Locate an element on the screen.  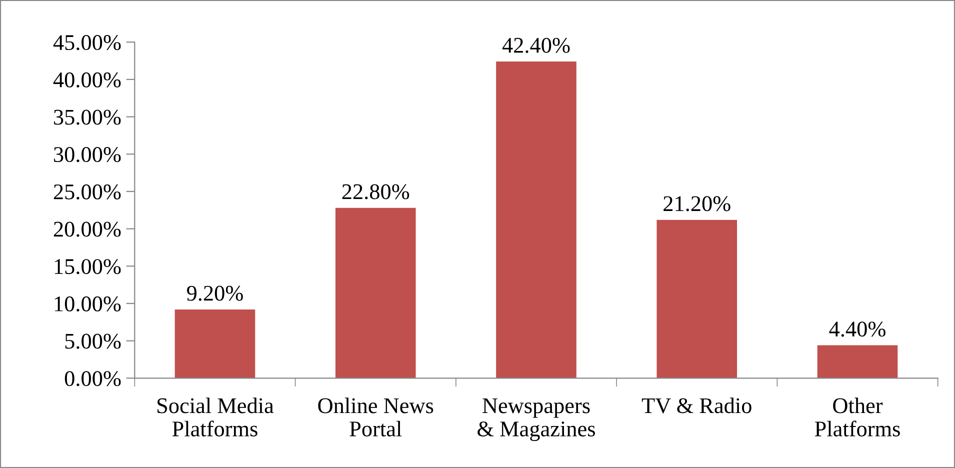
data-label: 42.40% is located at coordinates (536, 45).